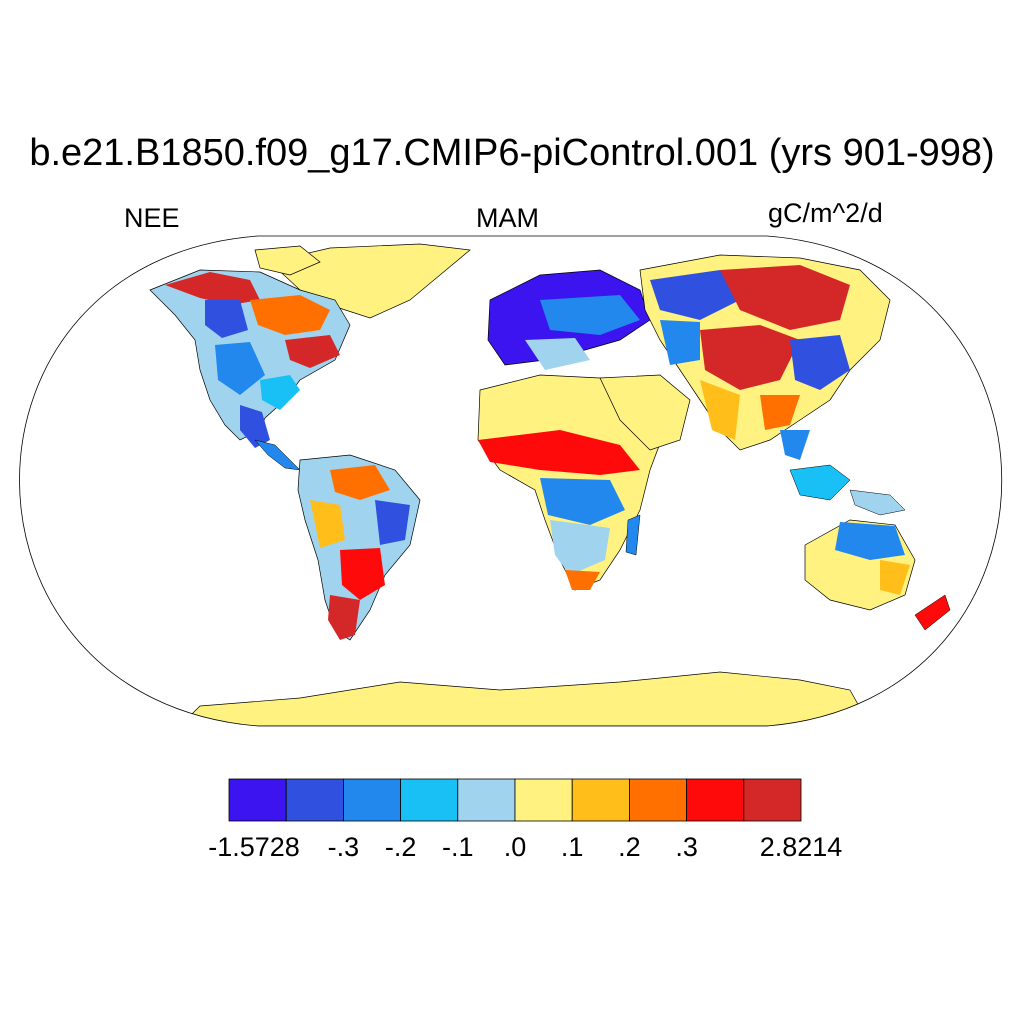 The image size is (1024, 1024). I want to click on variable-label: NEE, so click(152, 218).